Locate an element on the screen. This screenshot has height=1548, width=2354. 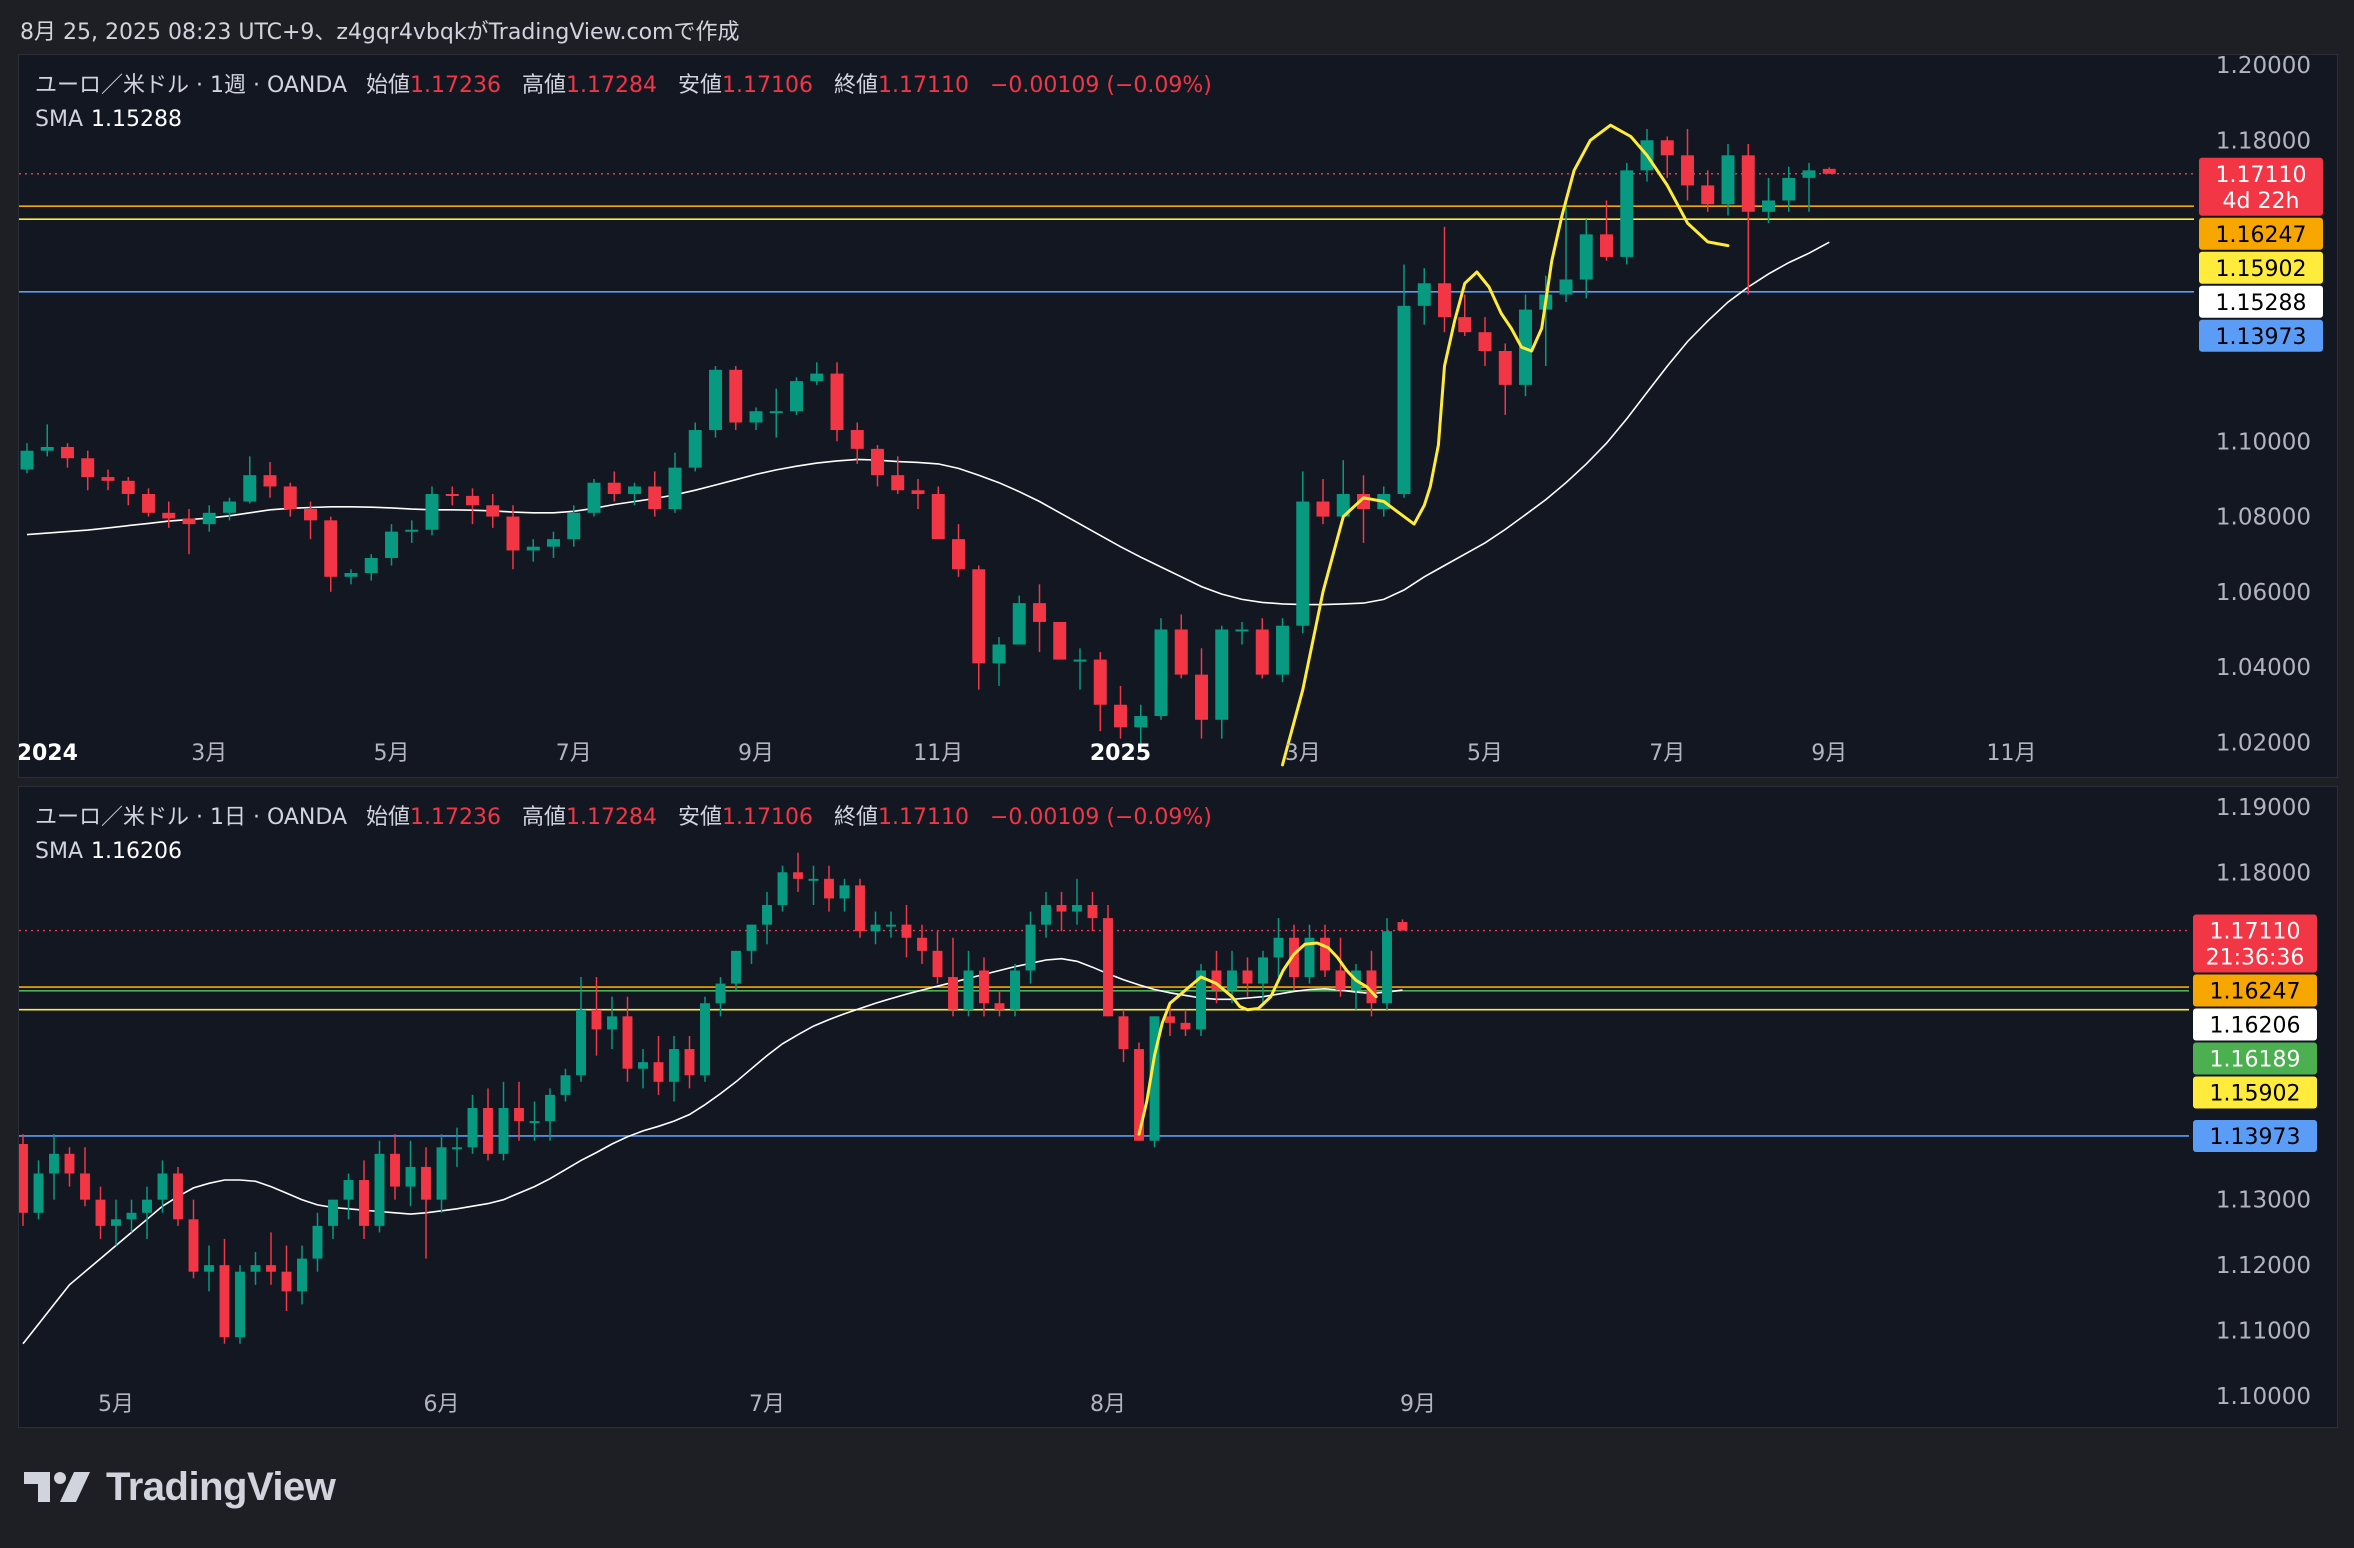
x-tick-label: 2024 is located at coordinates (48, 753).